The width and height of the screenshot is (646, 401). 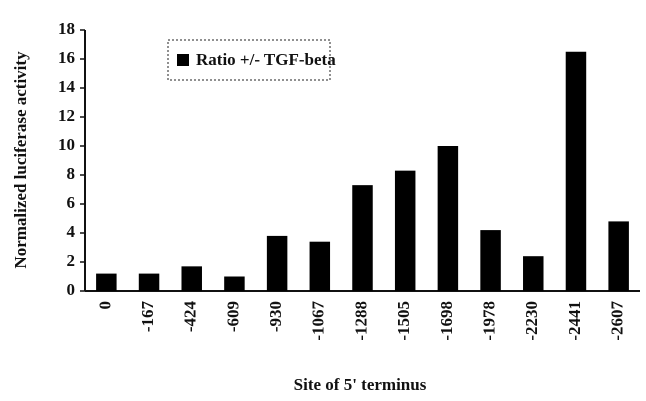 I want to click on x-tick-label: -1698, so click(x=446, y=321).